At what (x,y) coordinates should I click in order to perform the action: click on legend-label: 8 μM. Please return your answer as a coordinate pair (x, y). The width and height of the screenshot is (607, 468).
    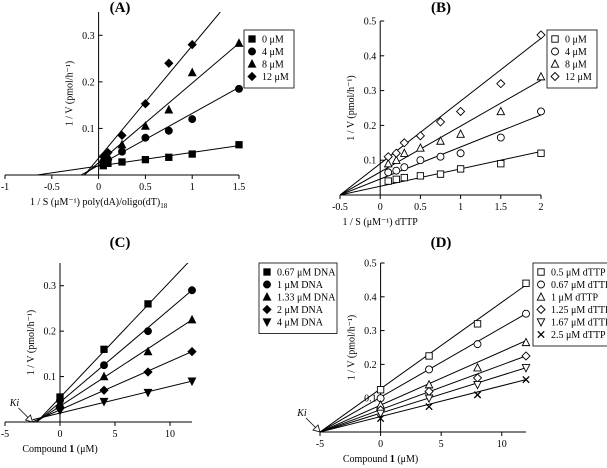
    Looking at the image, I should click on (576, 65).